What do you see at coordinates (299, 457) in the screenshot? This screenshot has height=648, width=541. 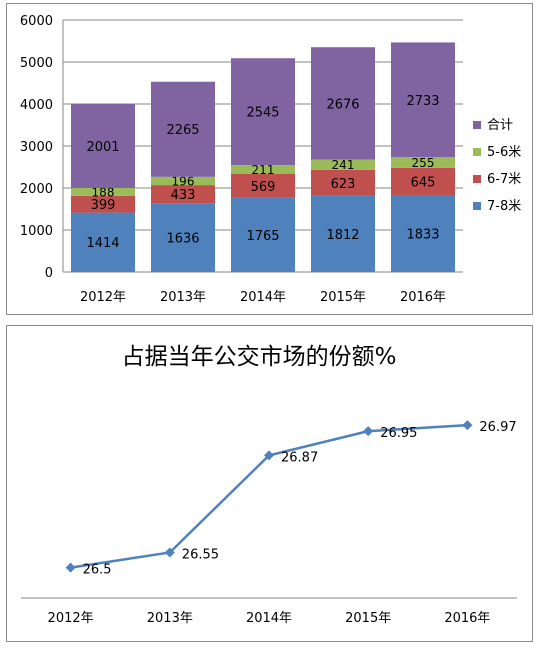 I see `data-label: 26.87` at bounding box center [299, 457].